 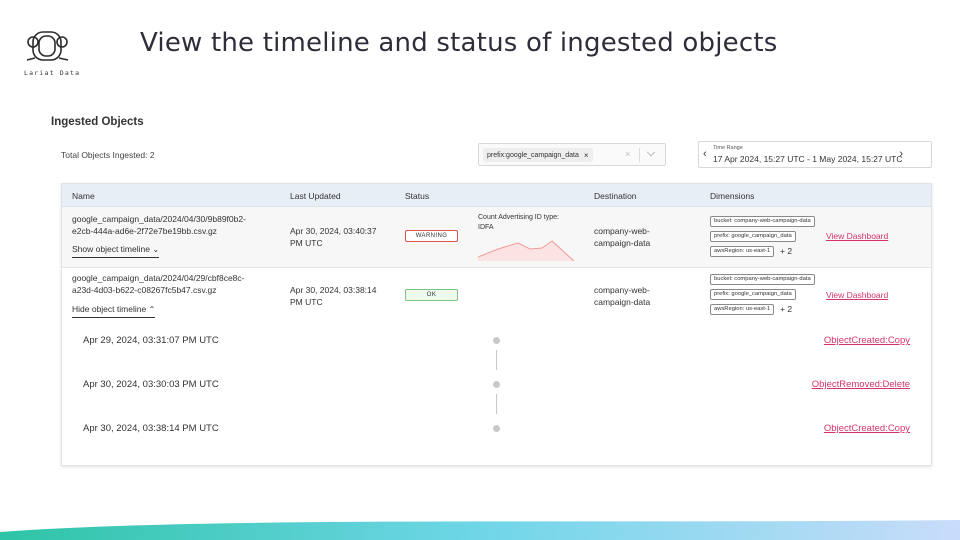 What do you see at coordinates (144, 231) in the screenshot?
I see `object-name-line2: e2cb-444a-ad6e-2f72e7be19bb.csv.gz` at bounding box center [144, 231].